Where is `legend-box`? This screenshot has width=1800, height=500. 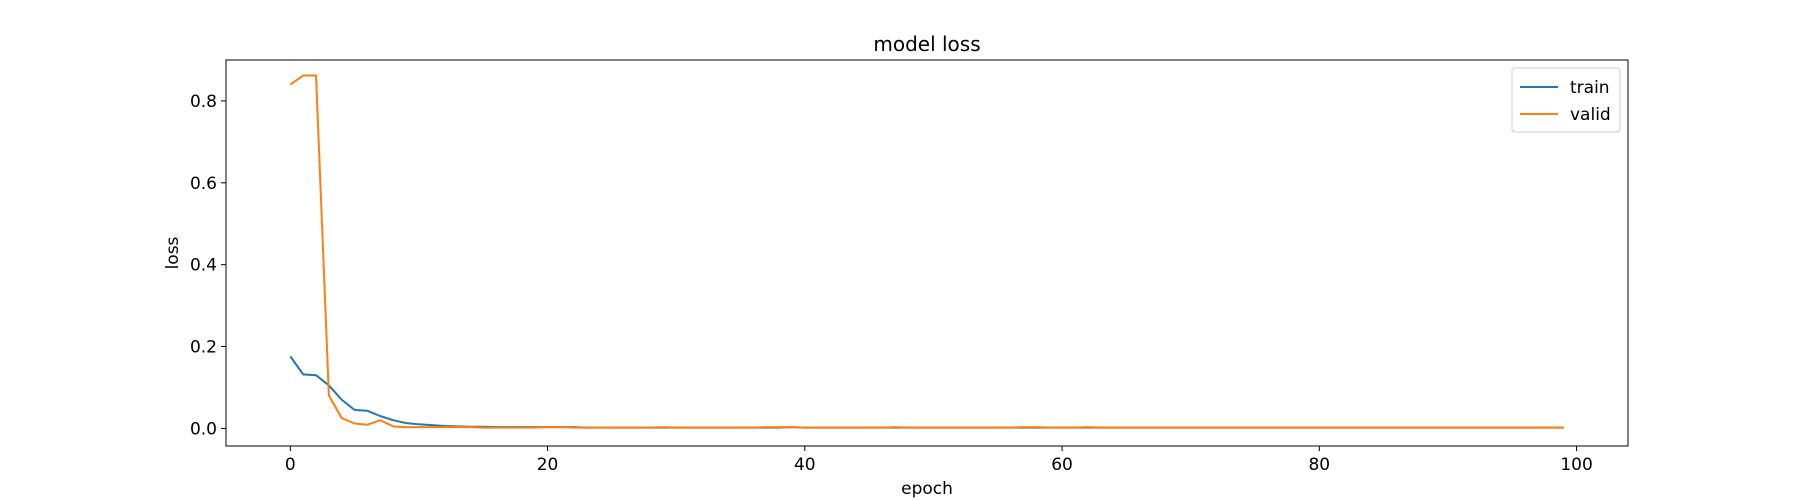 legend-box is located at coordinates (1566, 100).